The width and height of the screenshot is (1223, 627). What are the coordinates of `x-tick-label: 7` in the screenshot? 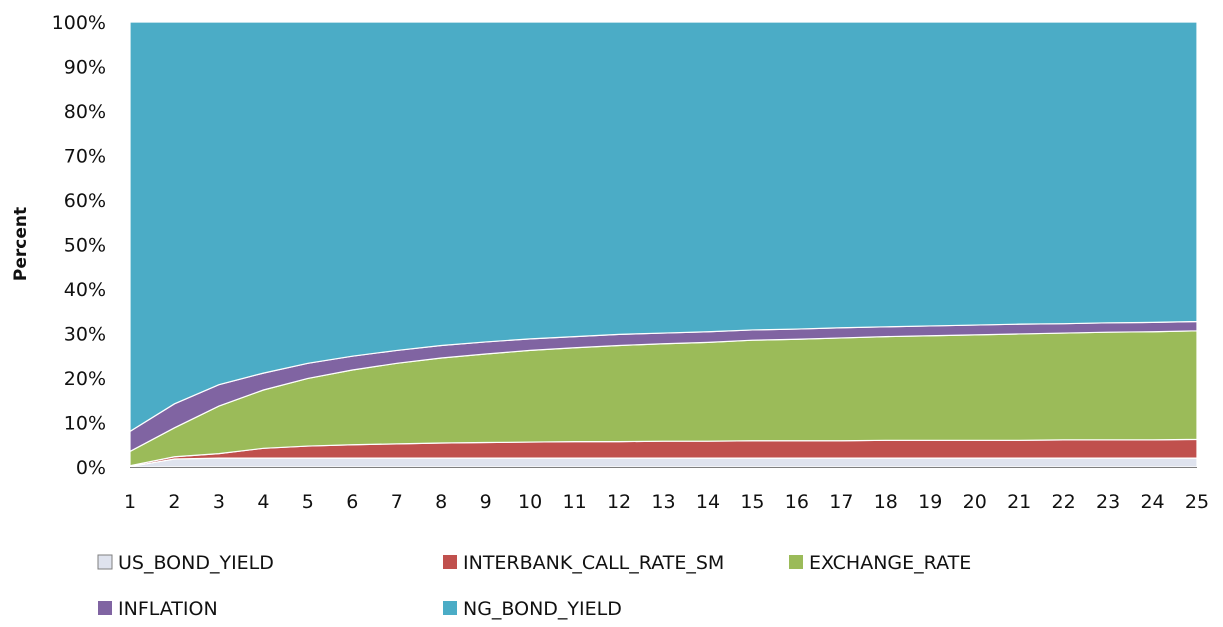 It's located at (397, 502).